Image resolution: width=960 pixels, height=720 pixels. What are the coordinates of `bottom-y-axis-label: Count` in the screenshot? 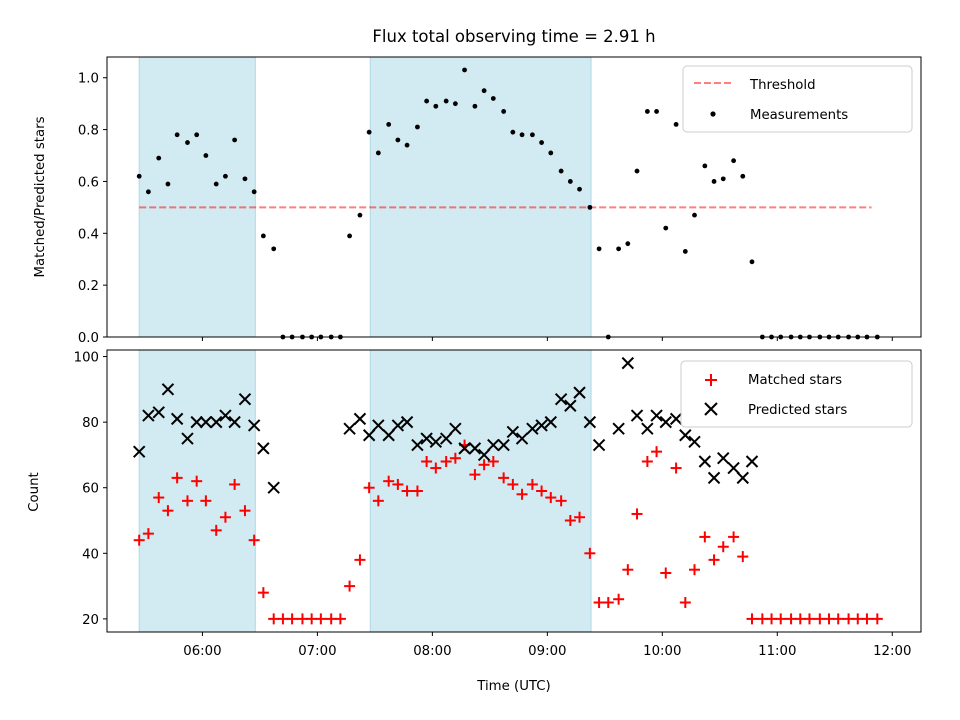 It's located at (34, 492).